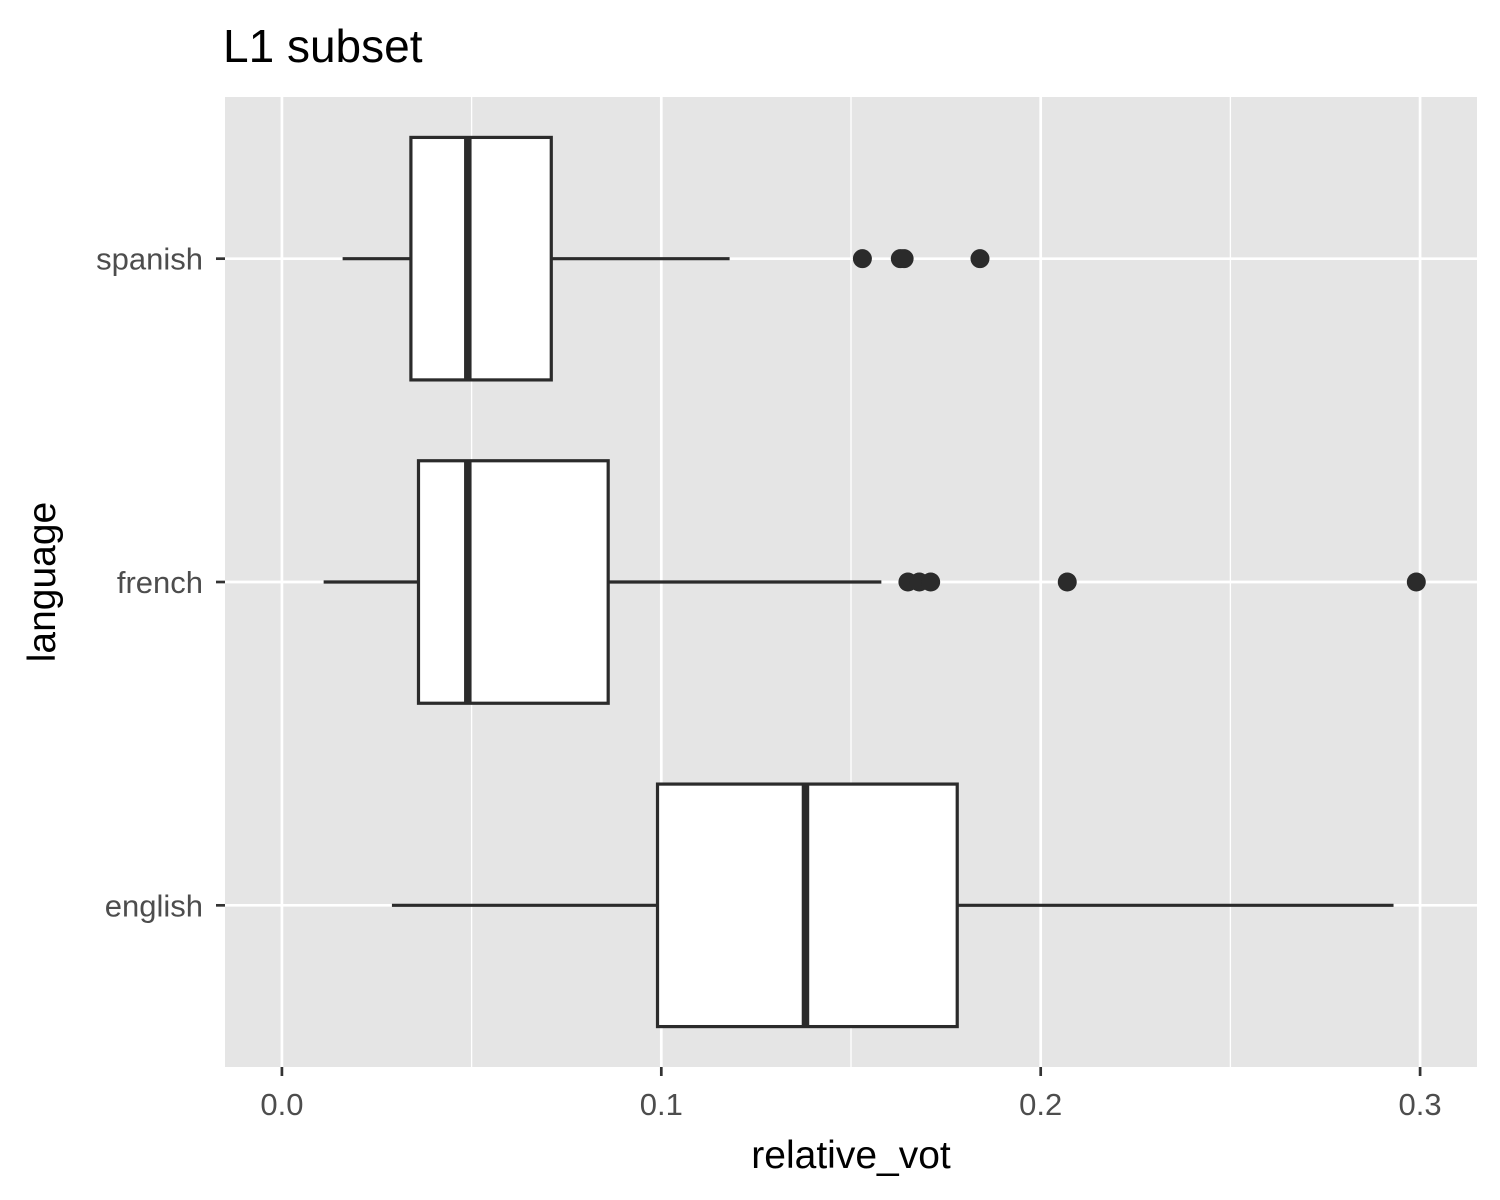  What do you see at coordinates (160, 582) in the screenshot?
I see `y-tick-label: french` at bounding box center [160, 582].